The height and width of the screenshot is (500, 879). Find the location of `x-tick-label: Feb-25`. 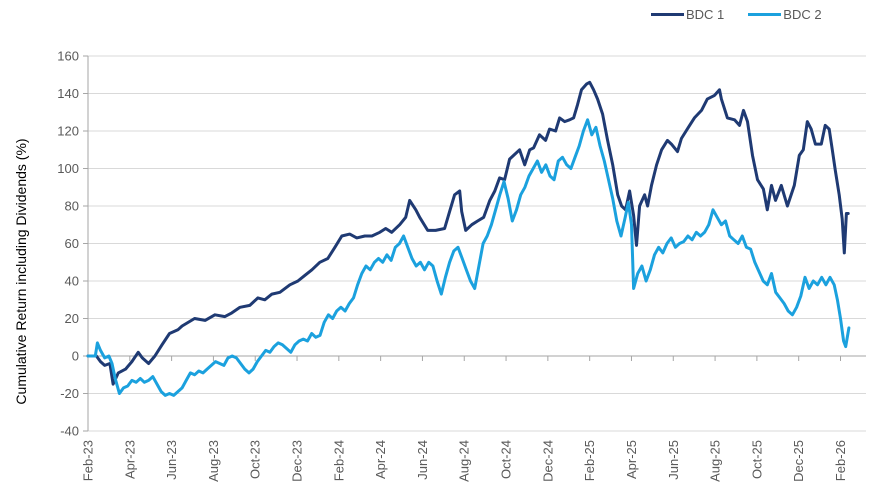

x-tick-label: Feb-25 is located at coordinates (589, 460).